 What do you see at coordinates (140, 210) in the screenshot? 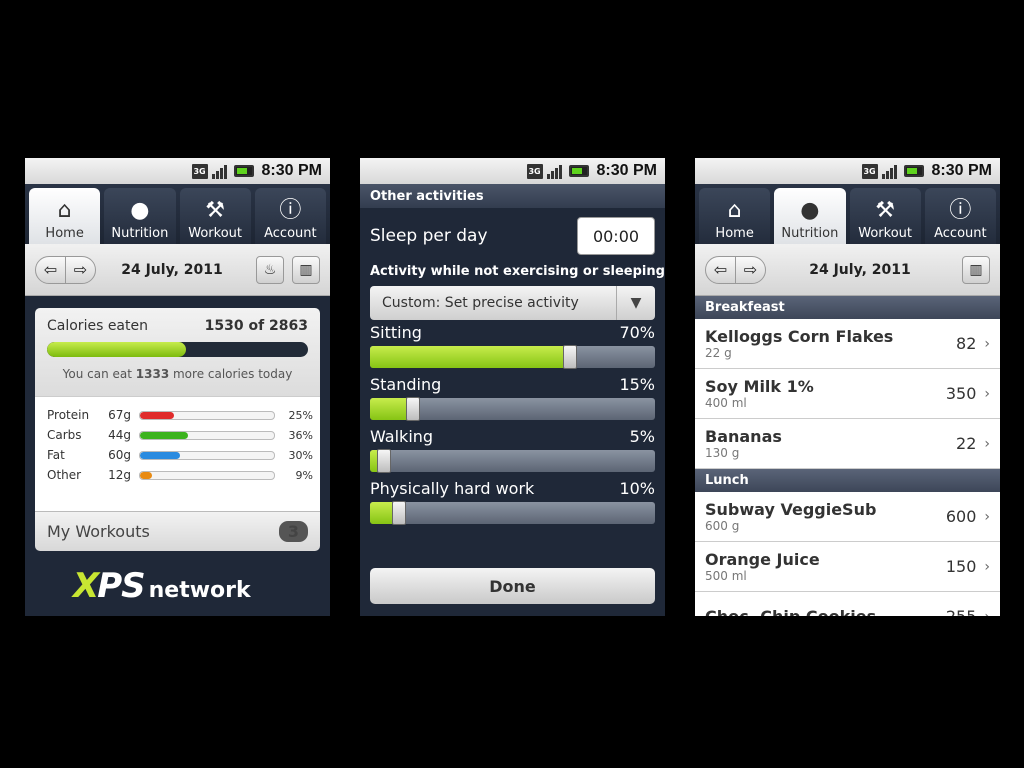
I see `apple-icon: ●` at bounding box center [140, 210].